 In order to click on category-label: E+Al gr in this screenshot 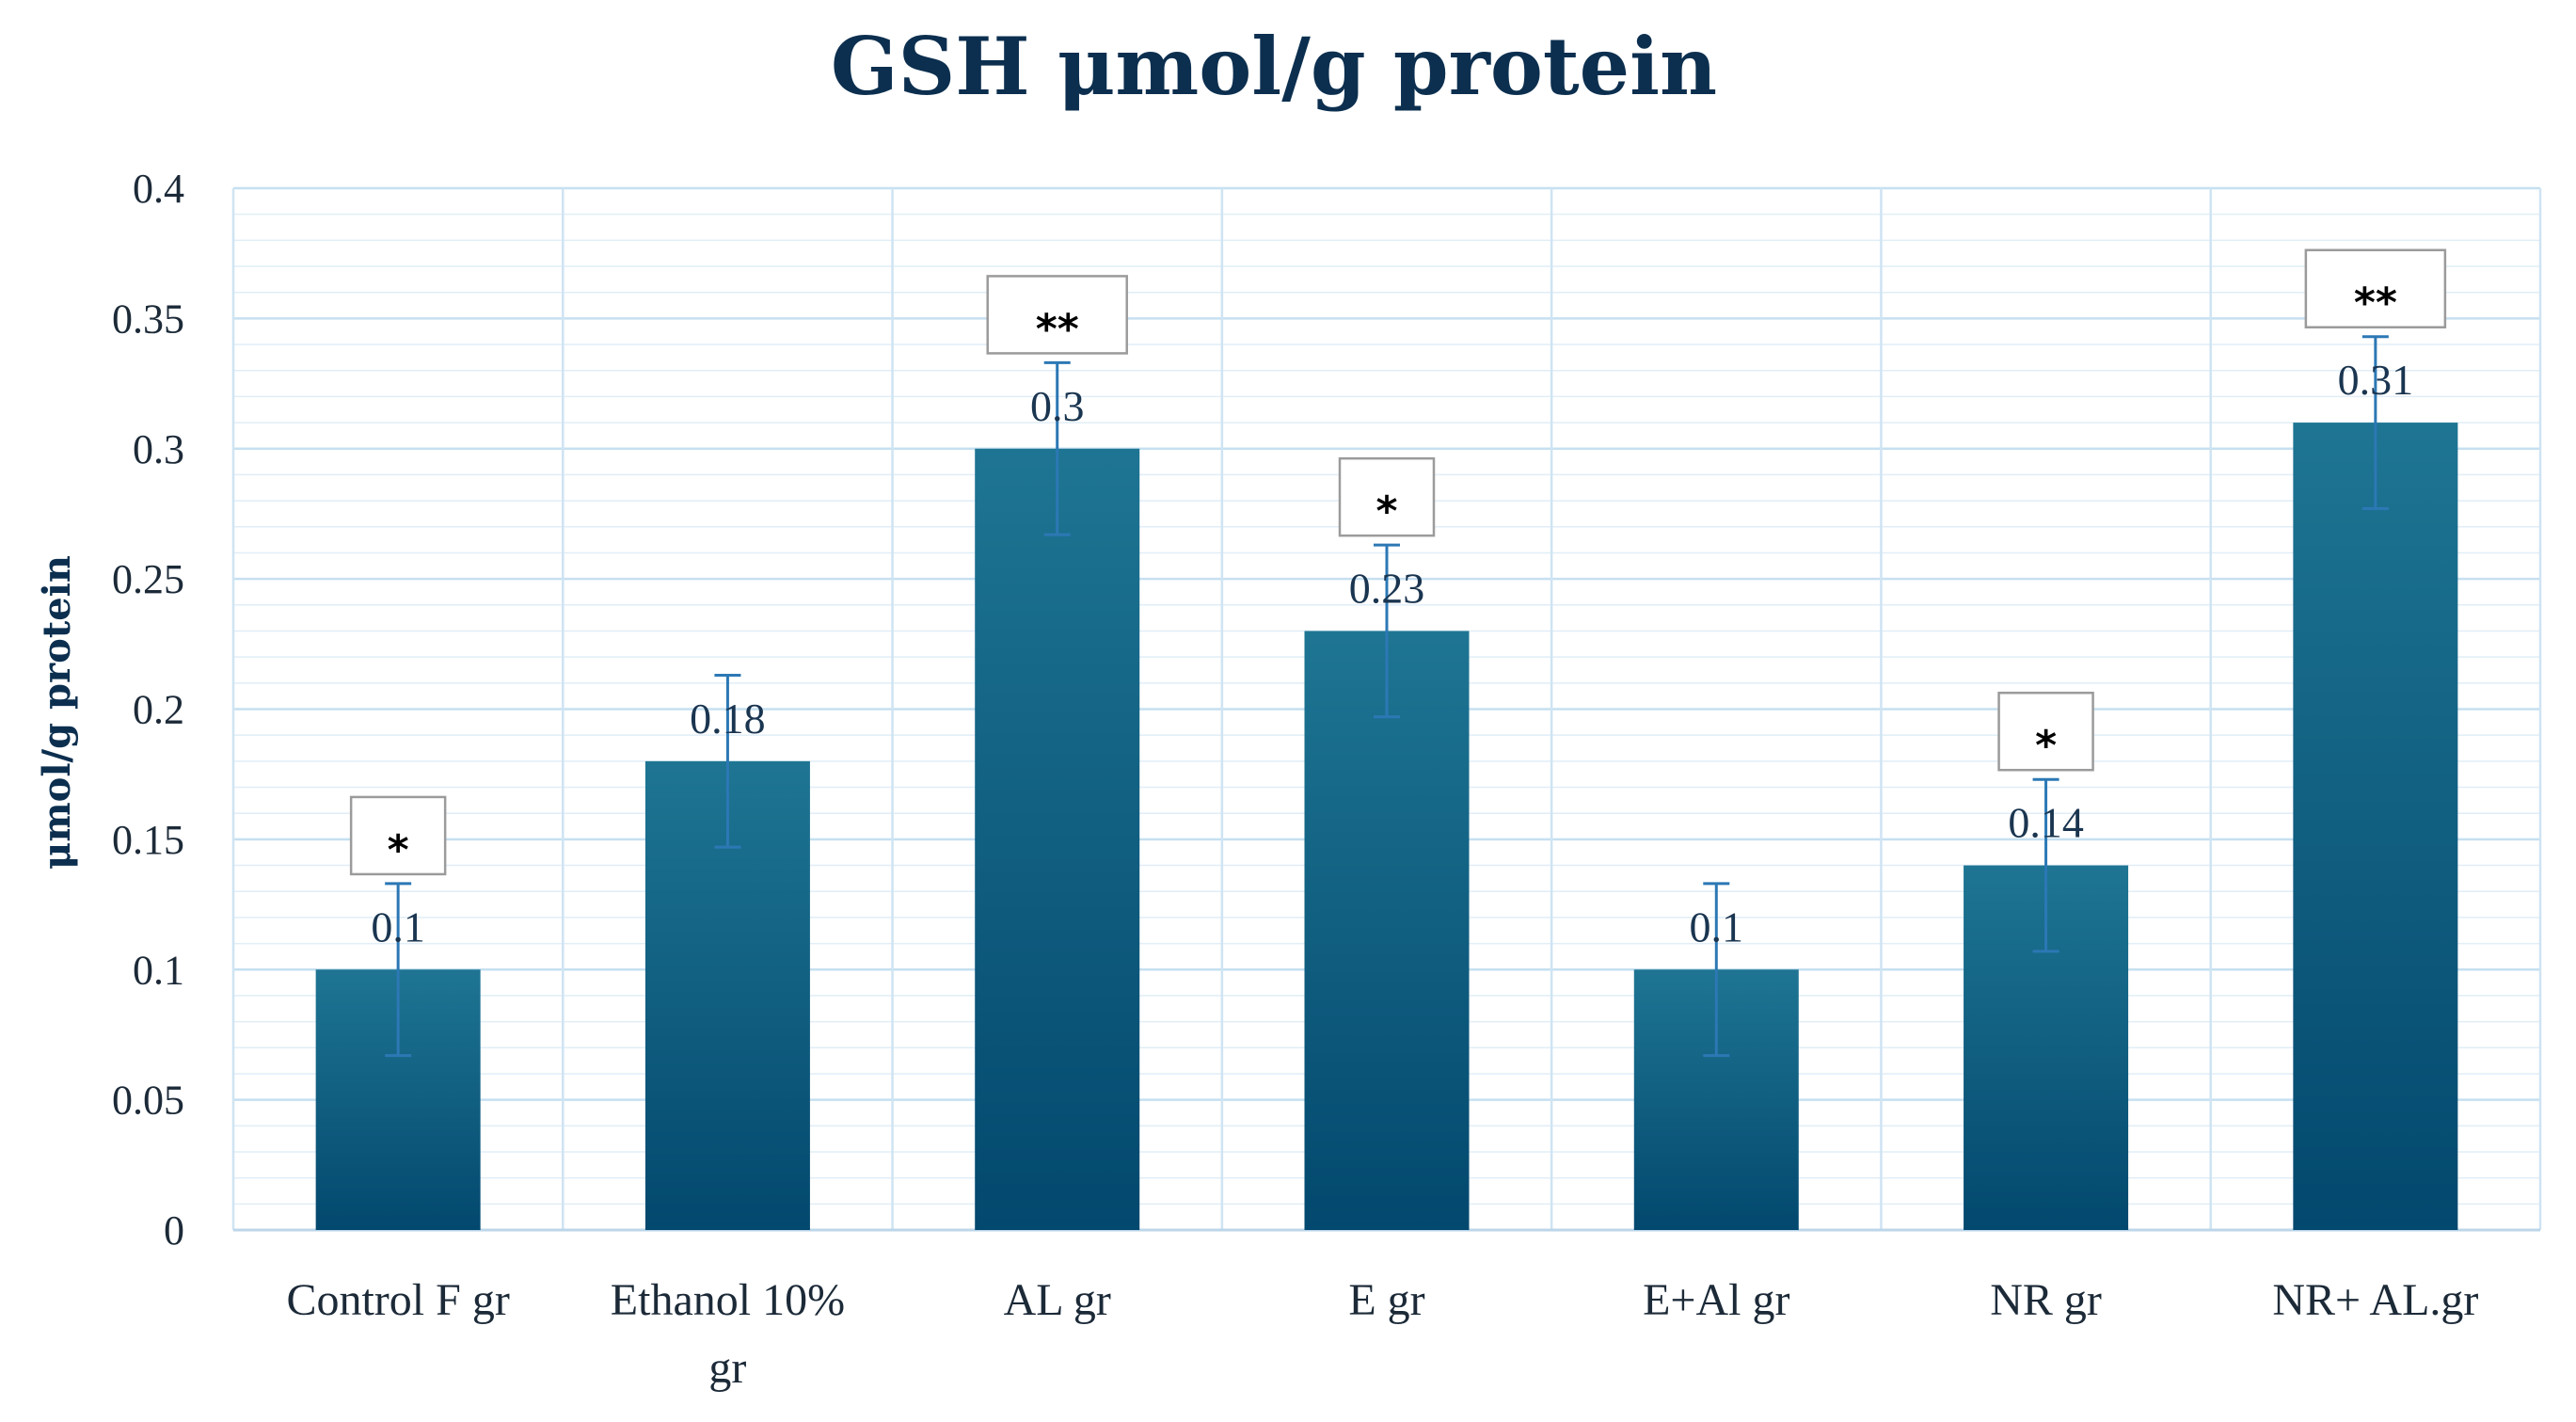, I will do `click(1716, 1300)`.